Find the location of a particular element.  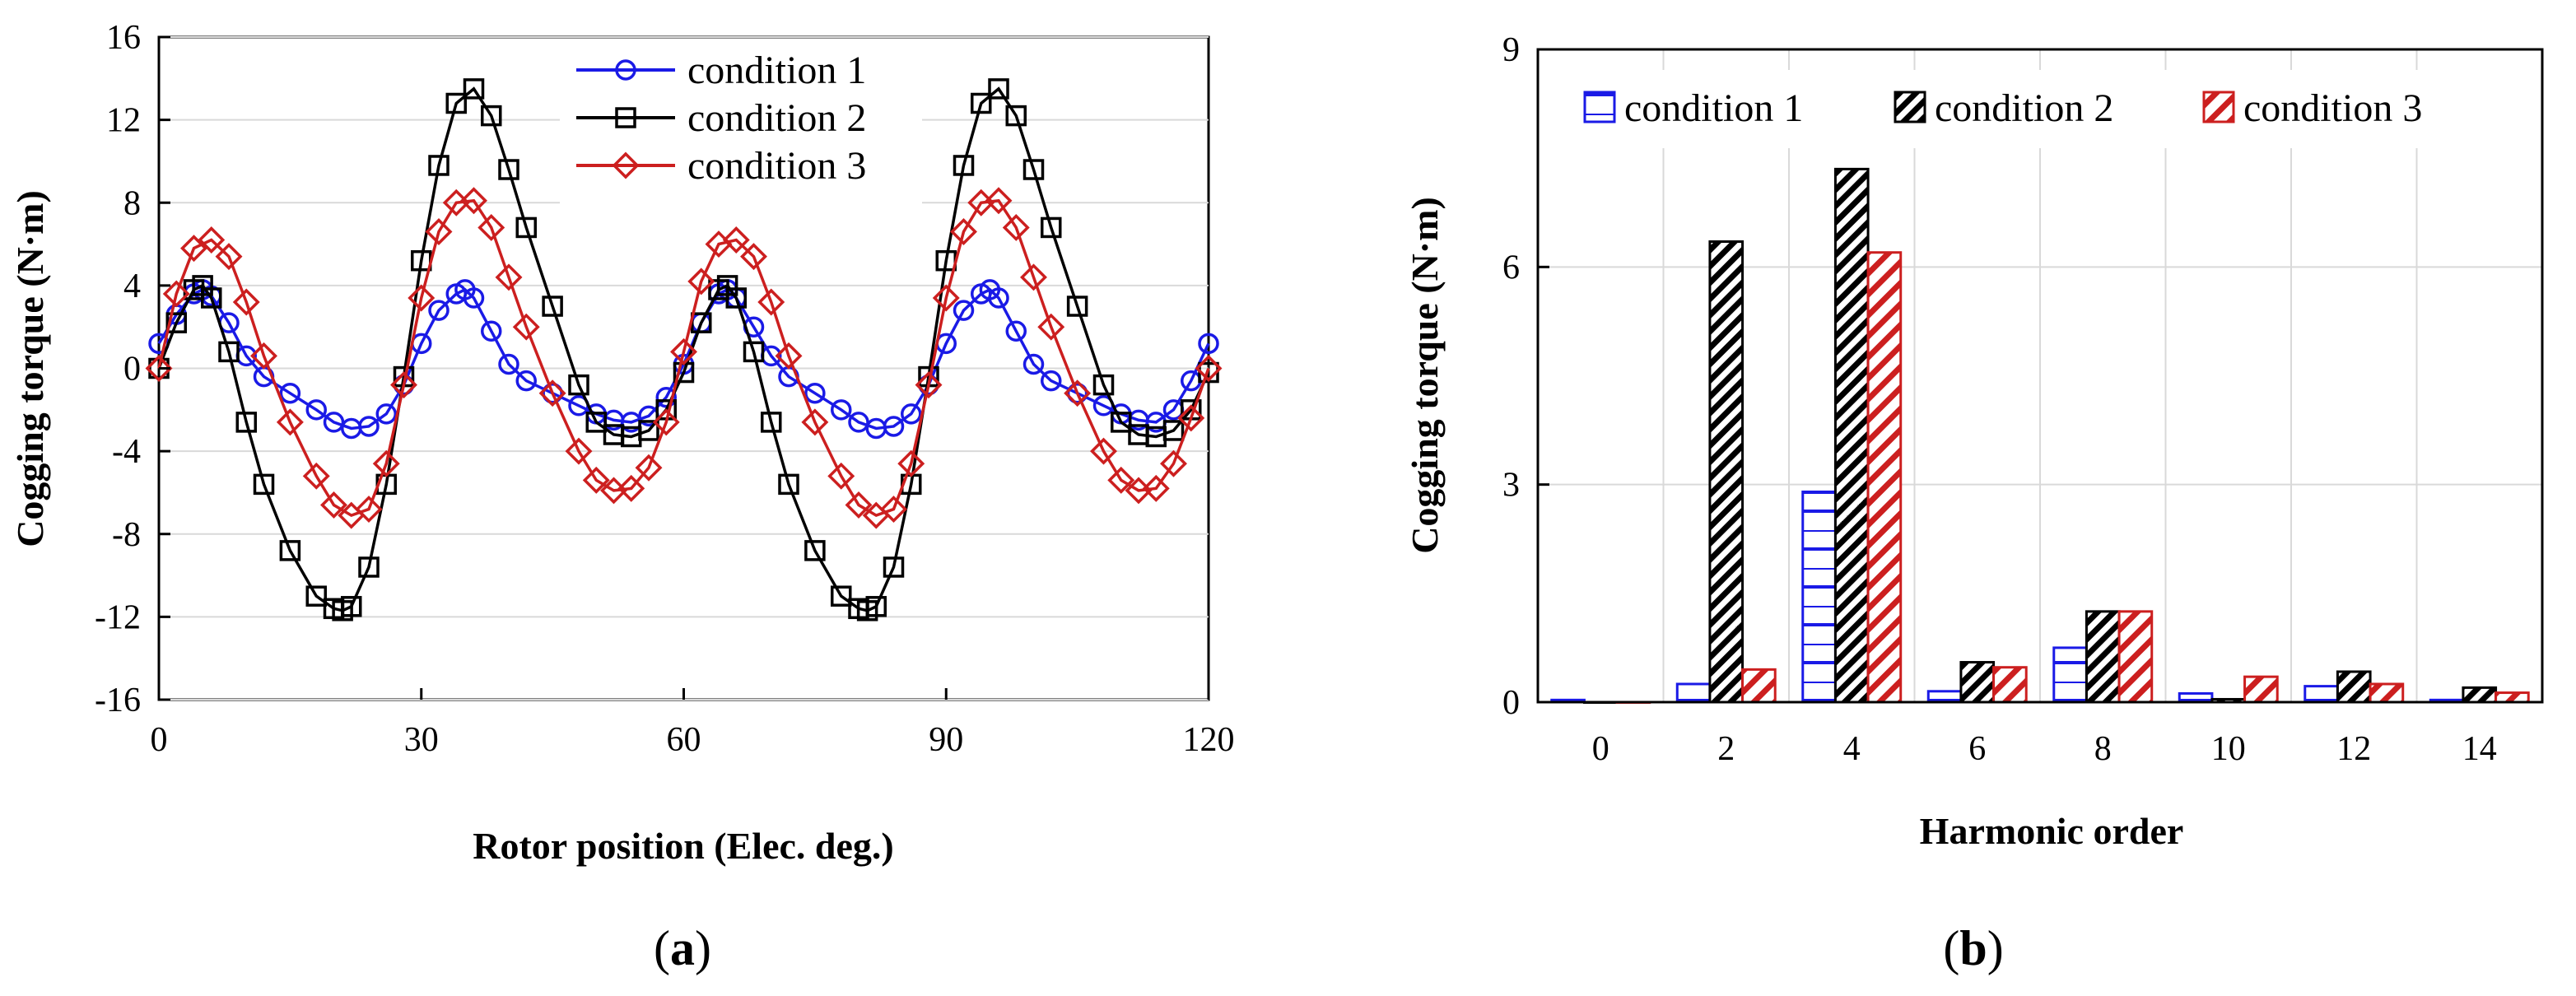

x-tick-label: 2 is located at coordinates (1726, 749).